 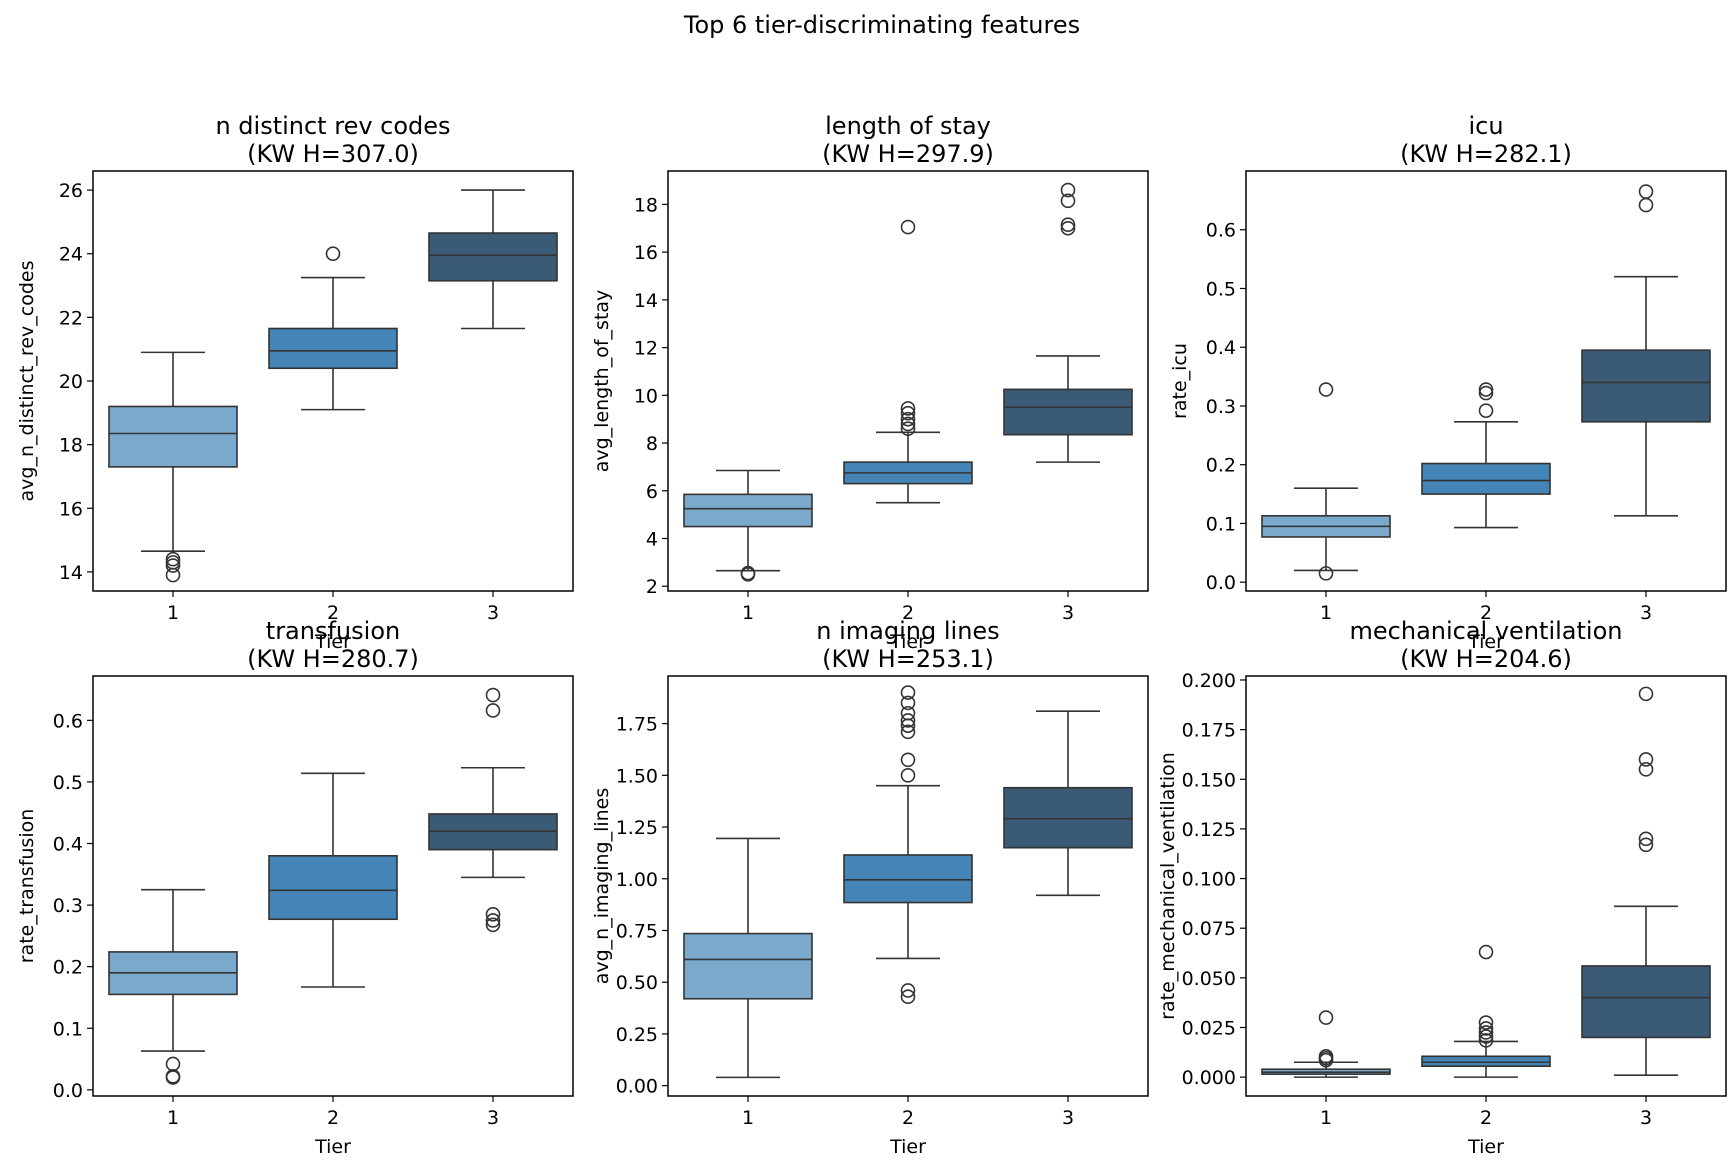 What do you see at coordinates (1209, 880) in the screenshot?
I see `y-tick-label: 0.100` at bounding box center [1209, 880].